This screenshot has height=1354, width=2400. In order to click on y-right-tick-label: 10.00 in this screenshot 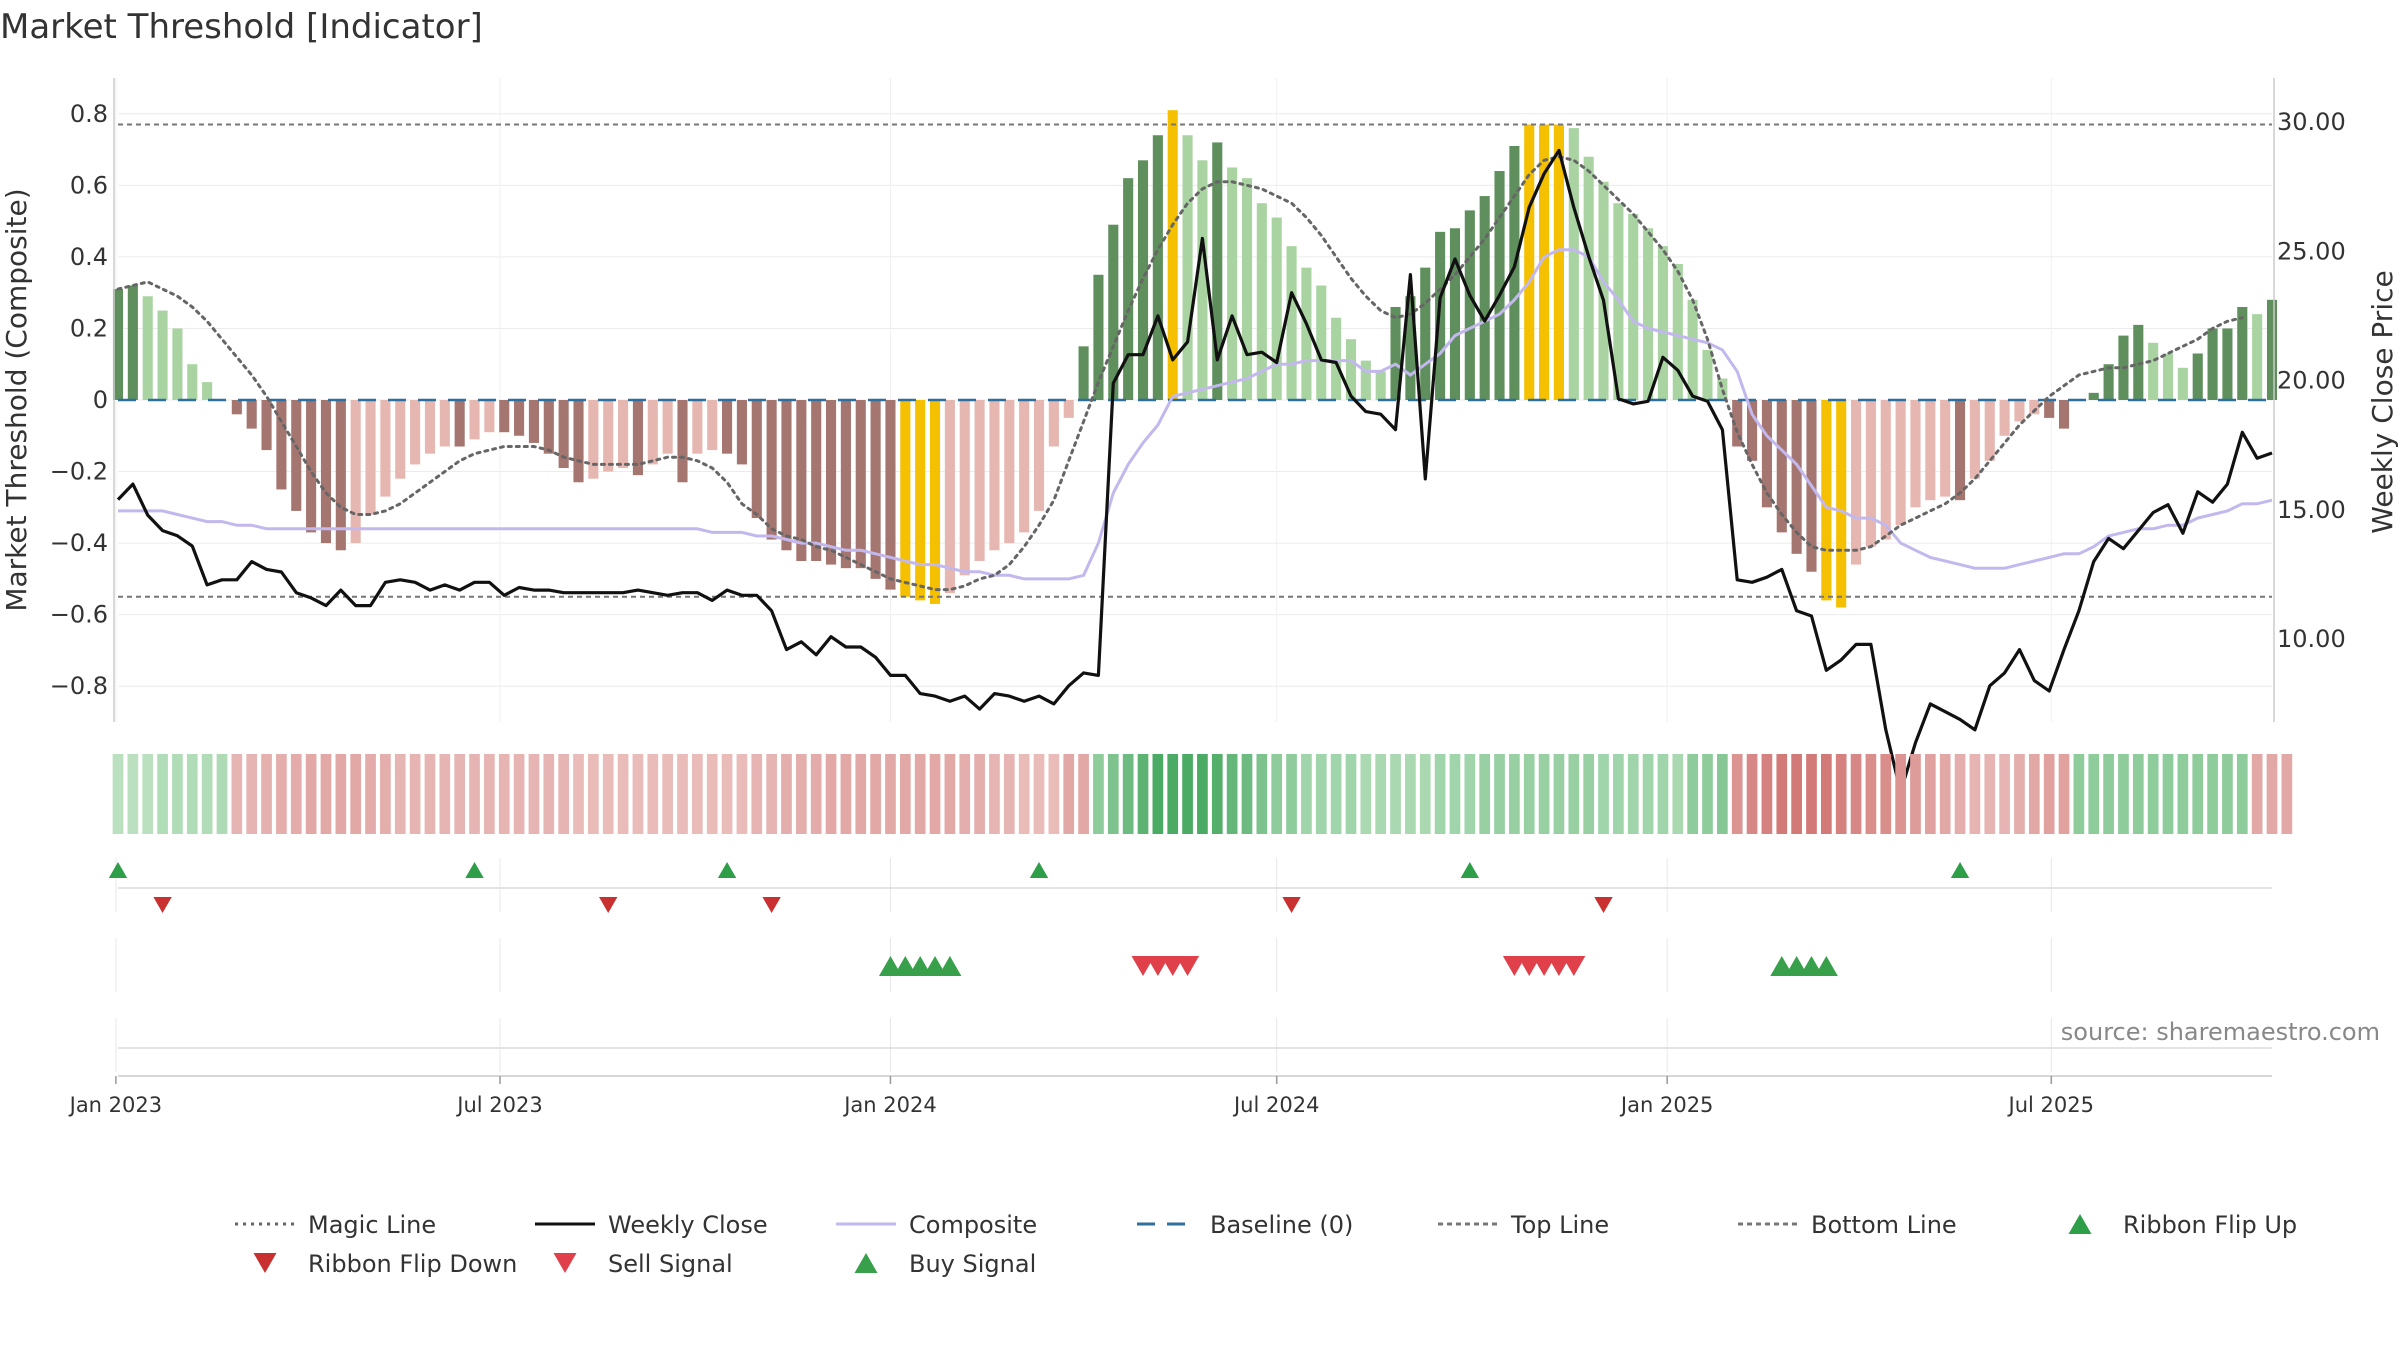, I will do `click(2311, 639)`.